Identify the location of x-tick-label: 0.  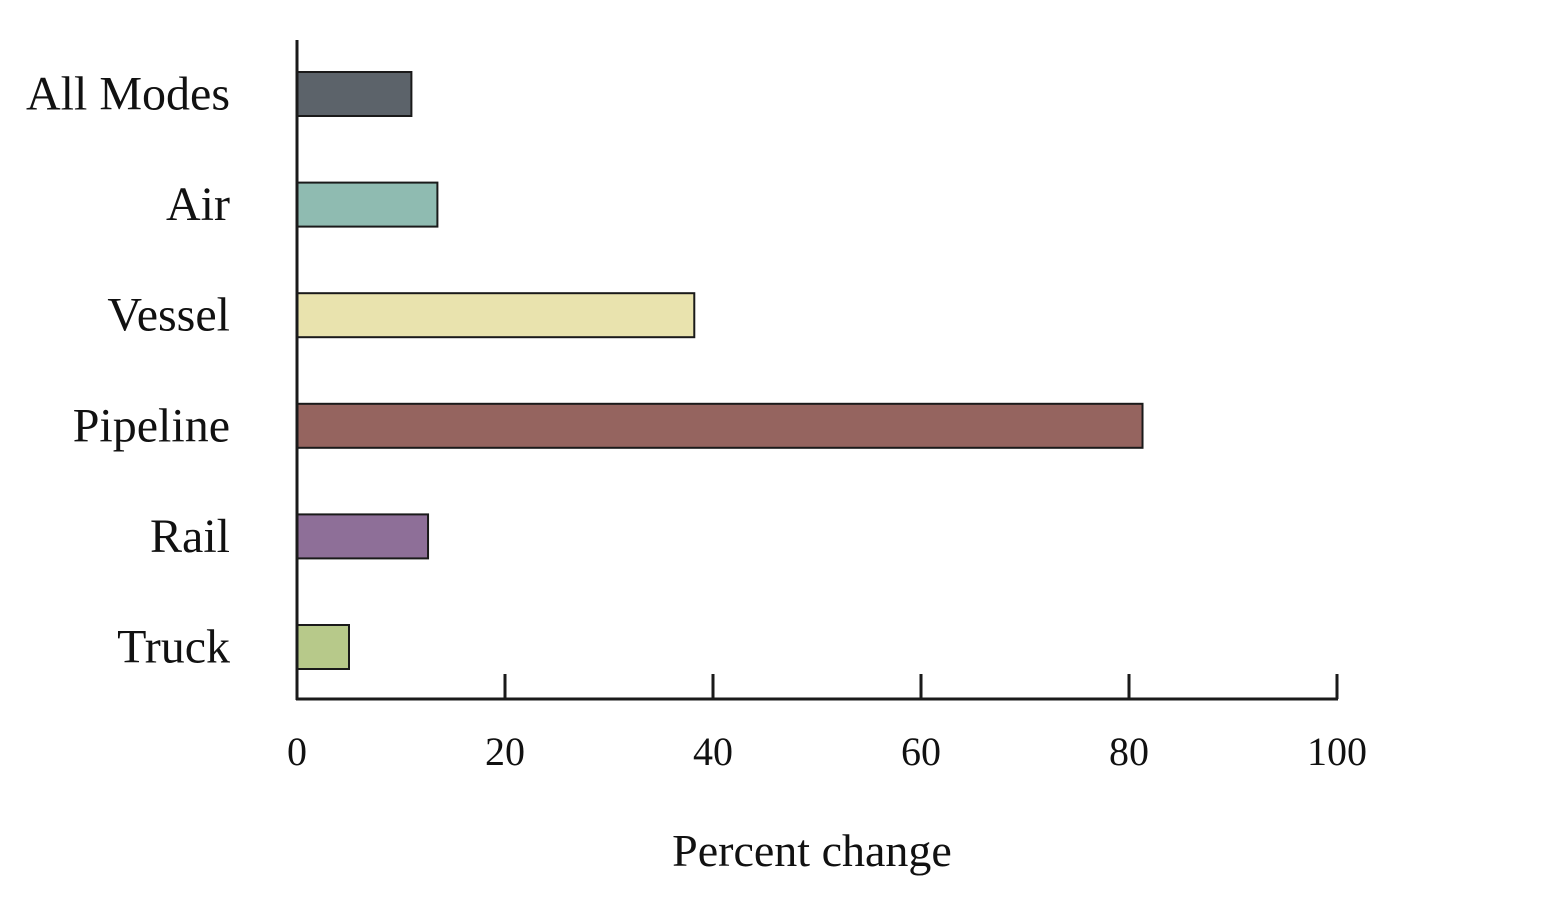
(297, 751).